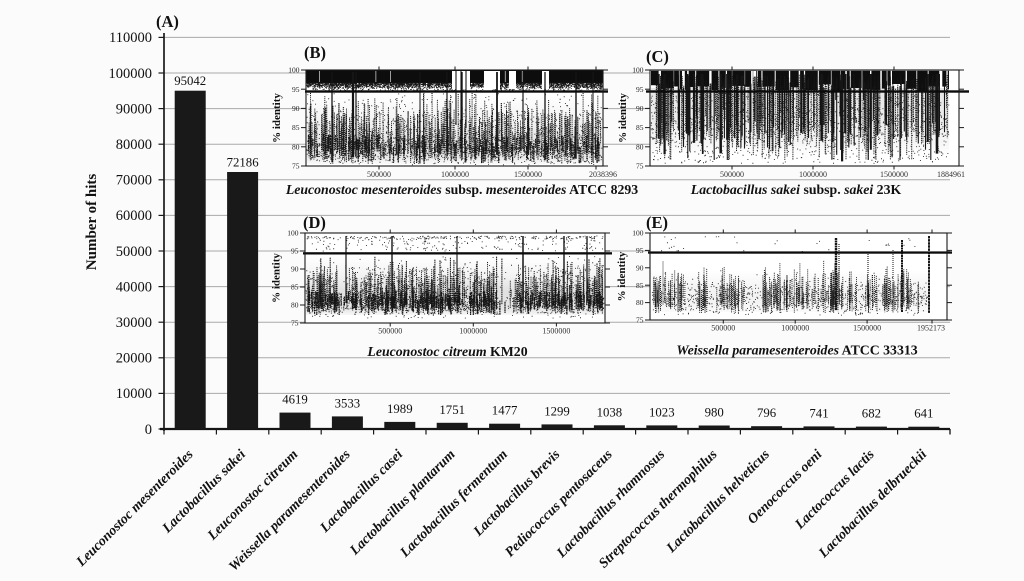 This screenshot has height=581, width=1024. I want to click on svg-text: (A), so click(167, 21).